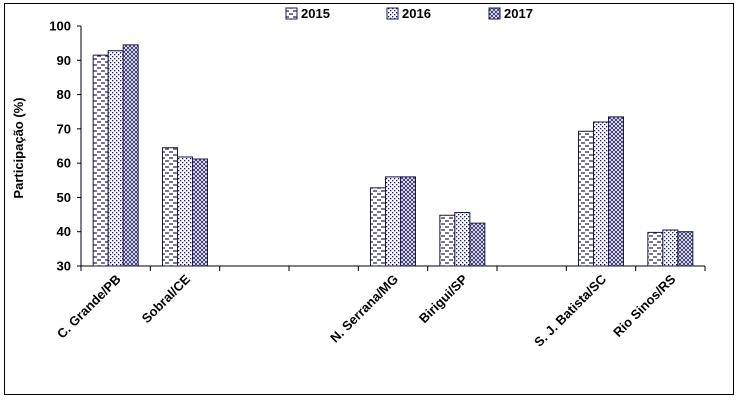 The width and height of the screenshot is (741, 400). I want to click on x-category-label: N. Serrana/MG, so click(364, 309).